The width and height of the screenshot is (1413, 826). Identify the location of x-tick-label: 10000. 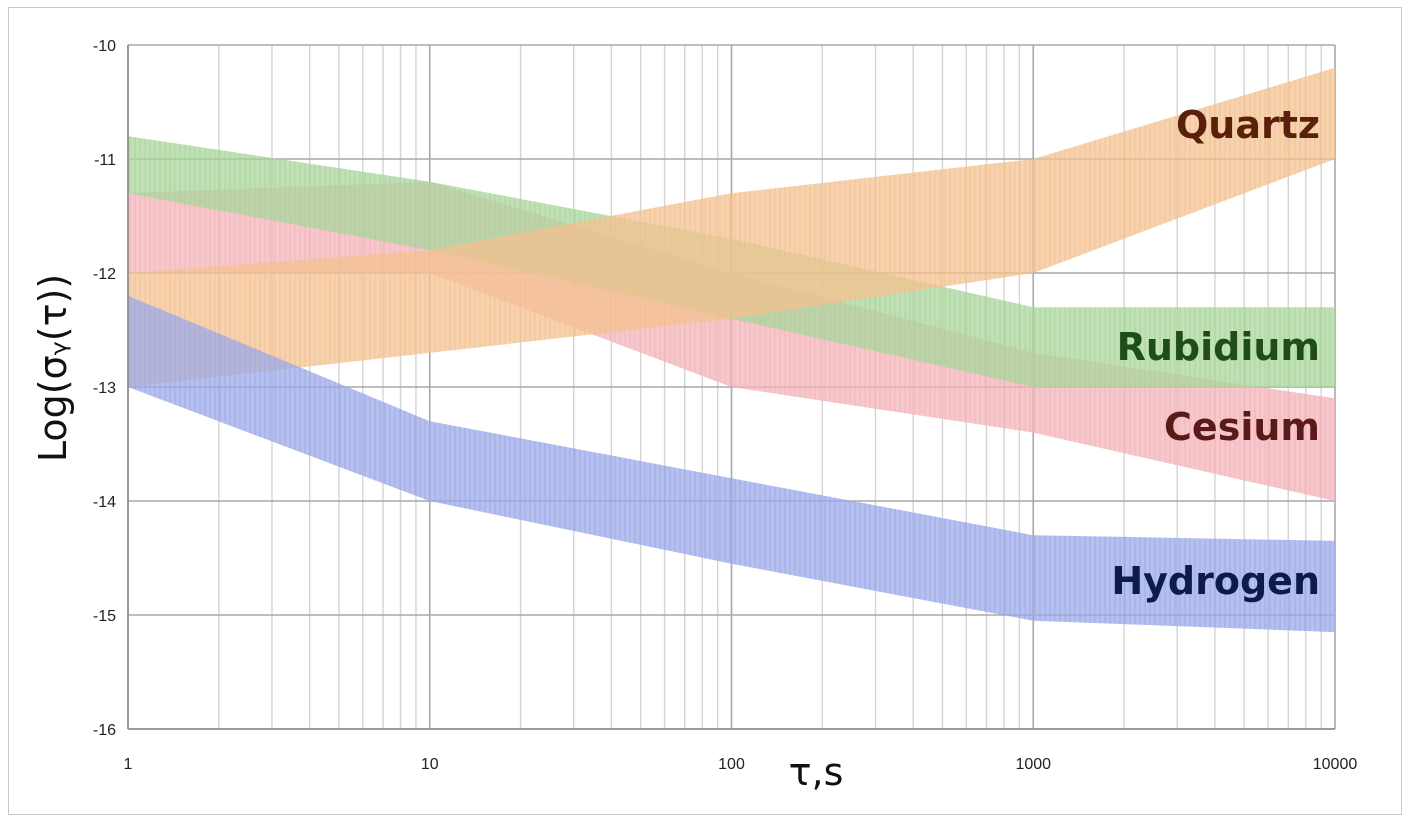
(1335, 764).